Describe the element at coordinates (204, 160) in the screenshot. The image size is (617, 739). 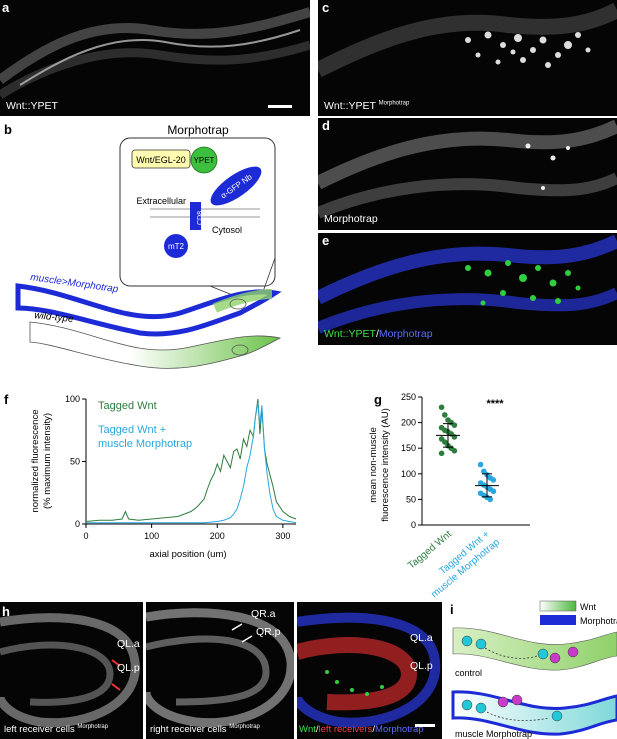
I see `ypet-label: YPET` at that location.